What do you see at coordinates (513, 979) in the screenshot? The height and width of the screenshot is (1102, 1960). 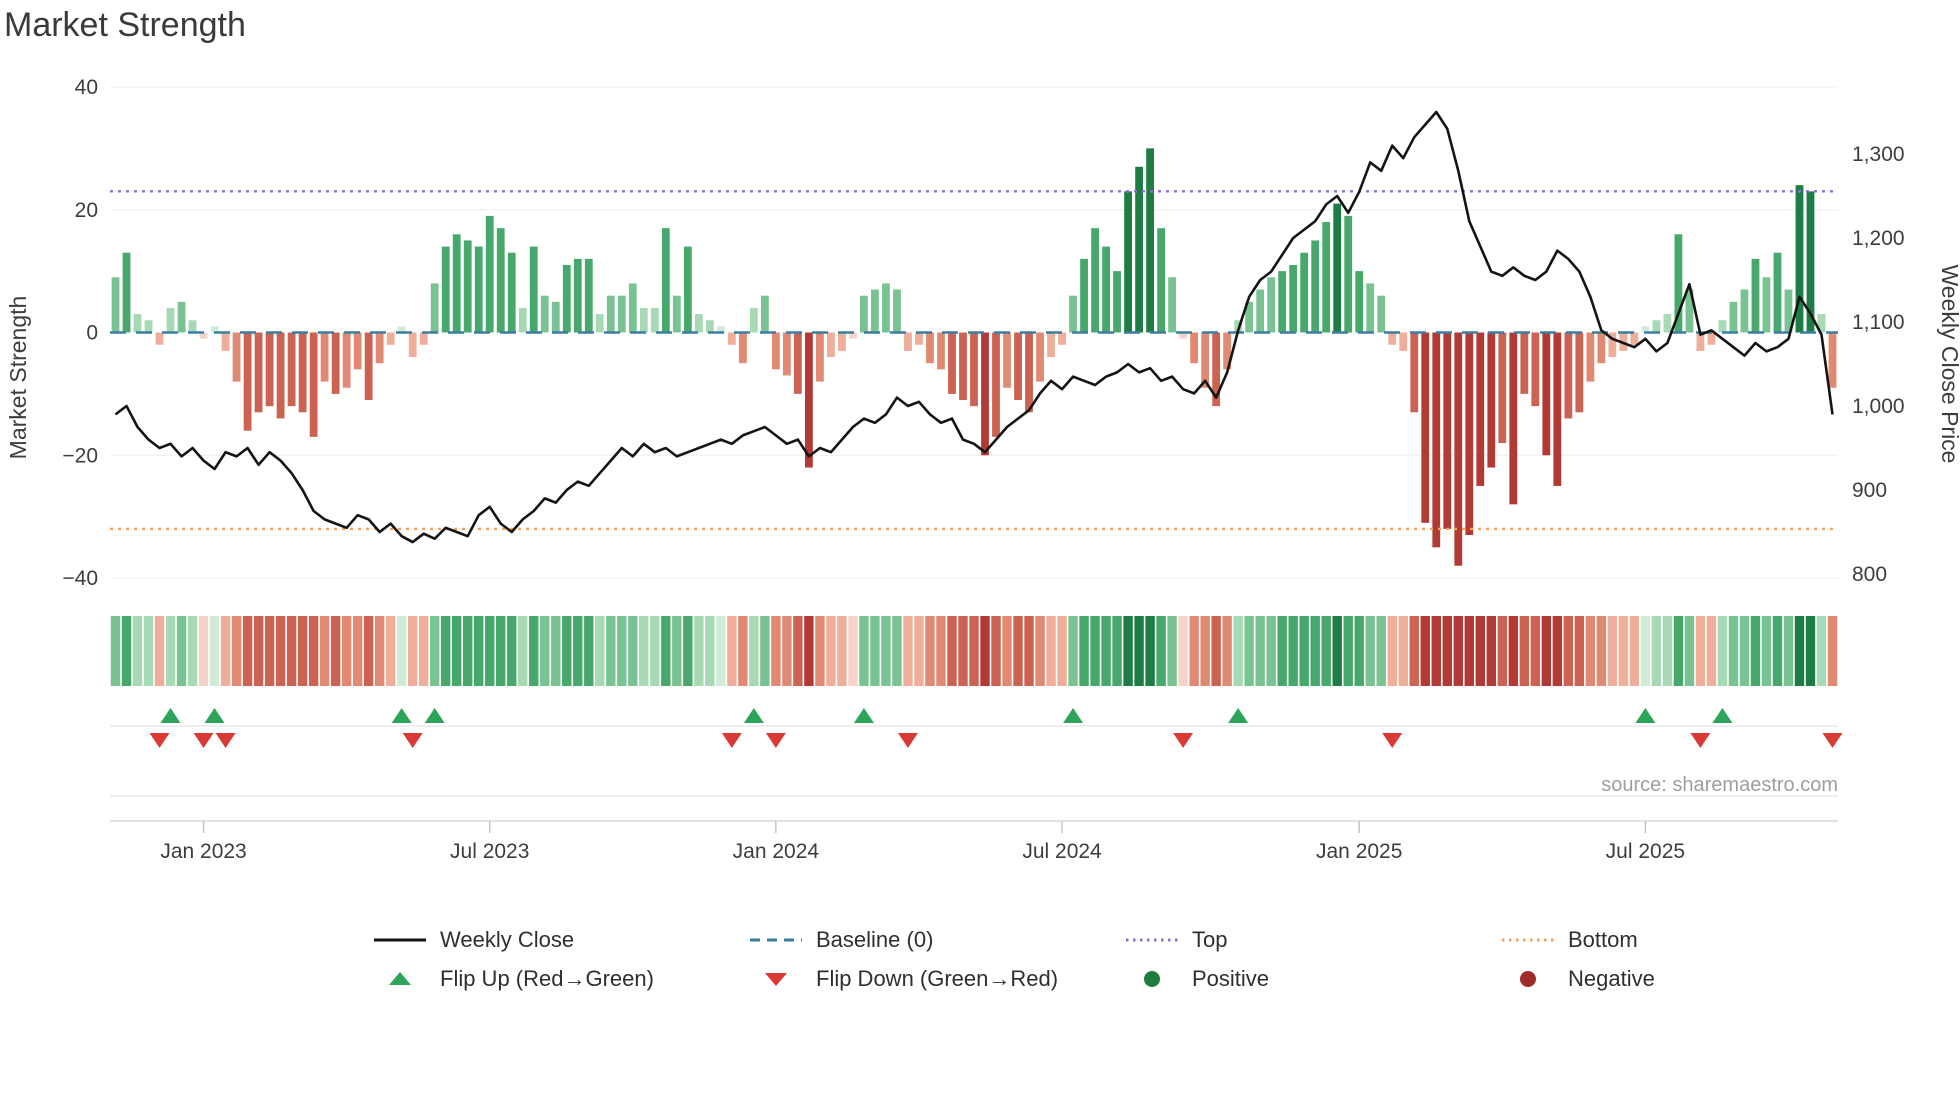 I see `legend-item-flip-up-red-green: Flip Up (Red→Green)` at bounding box center [513, 979].